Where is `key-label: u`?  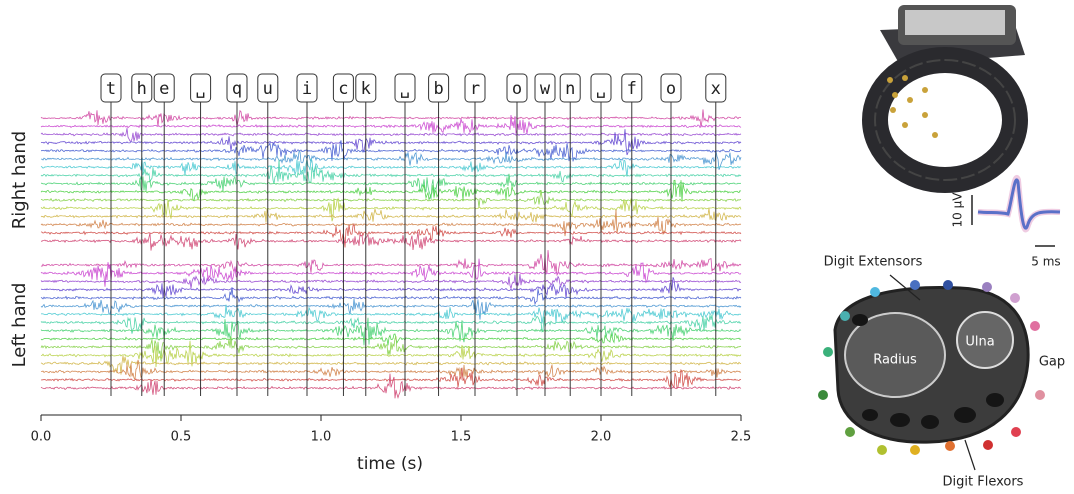
key-label: u is located at coordinates (268, 89).